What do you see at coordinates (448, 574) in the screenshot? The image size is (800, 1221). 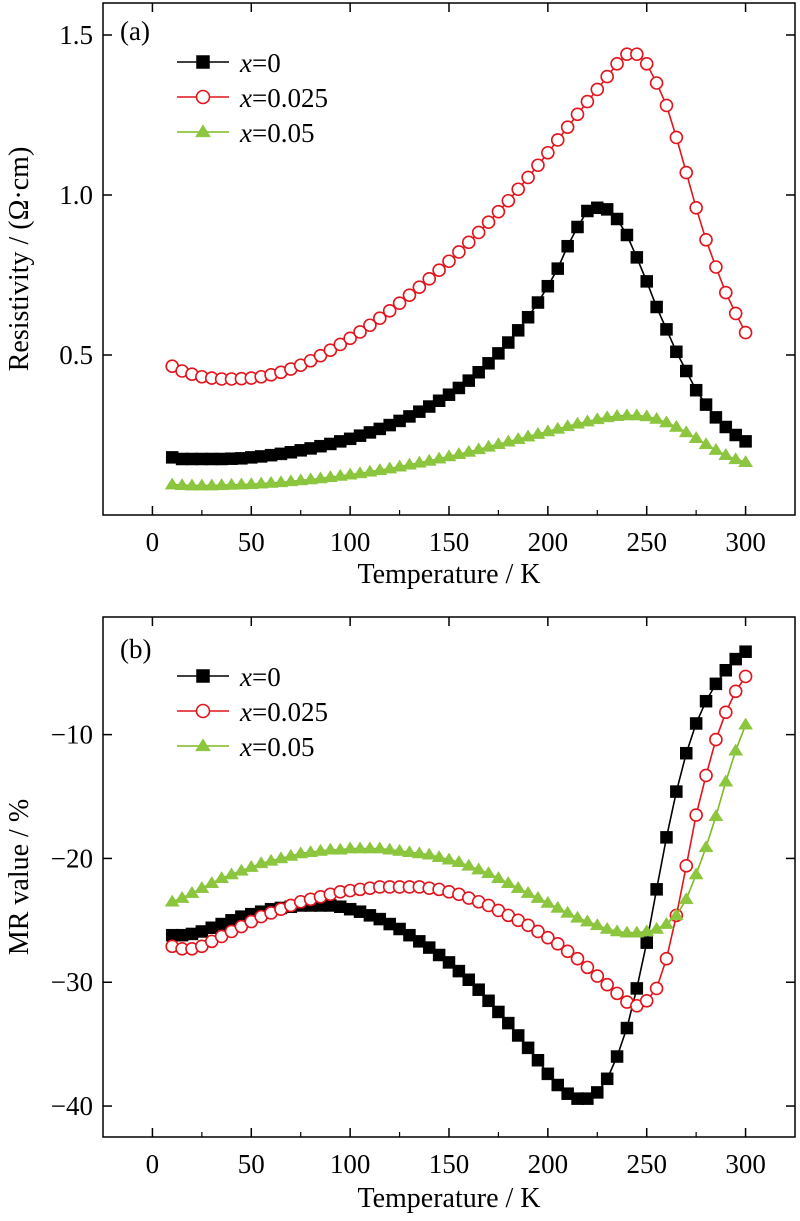 I see `x-axis-title-a: Temperature / K` at bounding box center [448, 574].